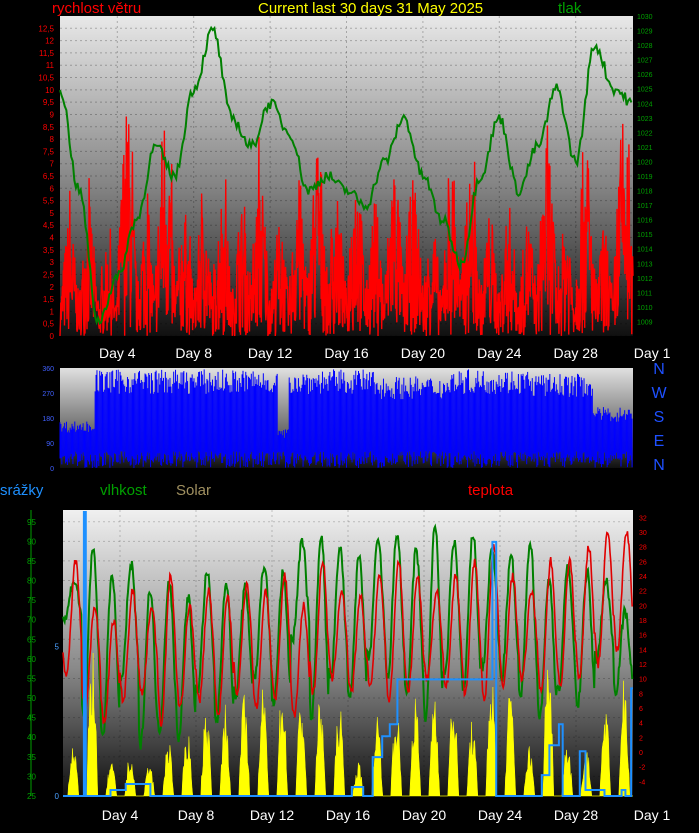  I want to click on tick-label-pressure: 1016, so click(645, 221).